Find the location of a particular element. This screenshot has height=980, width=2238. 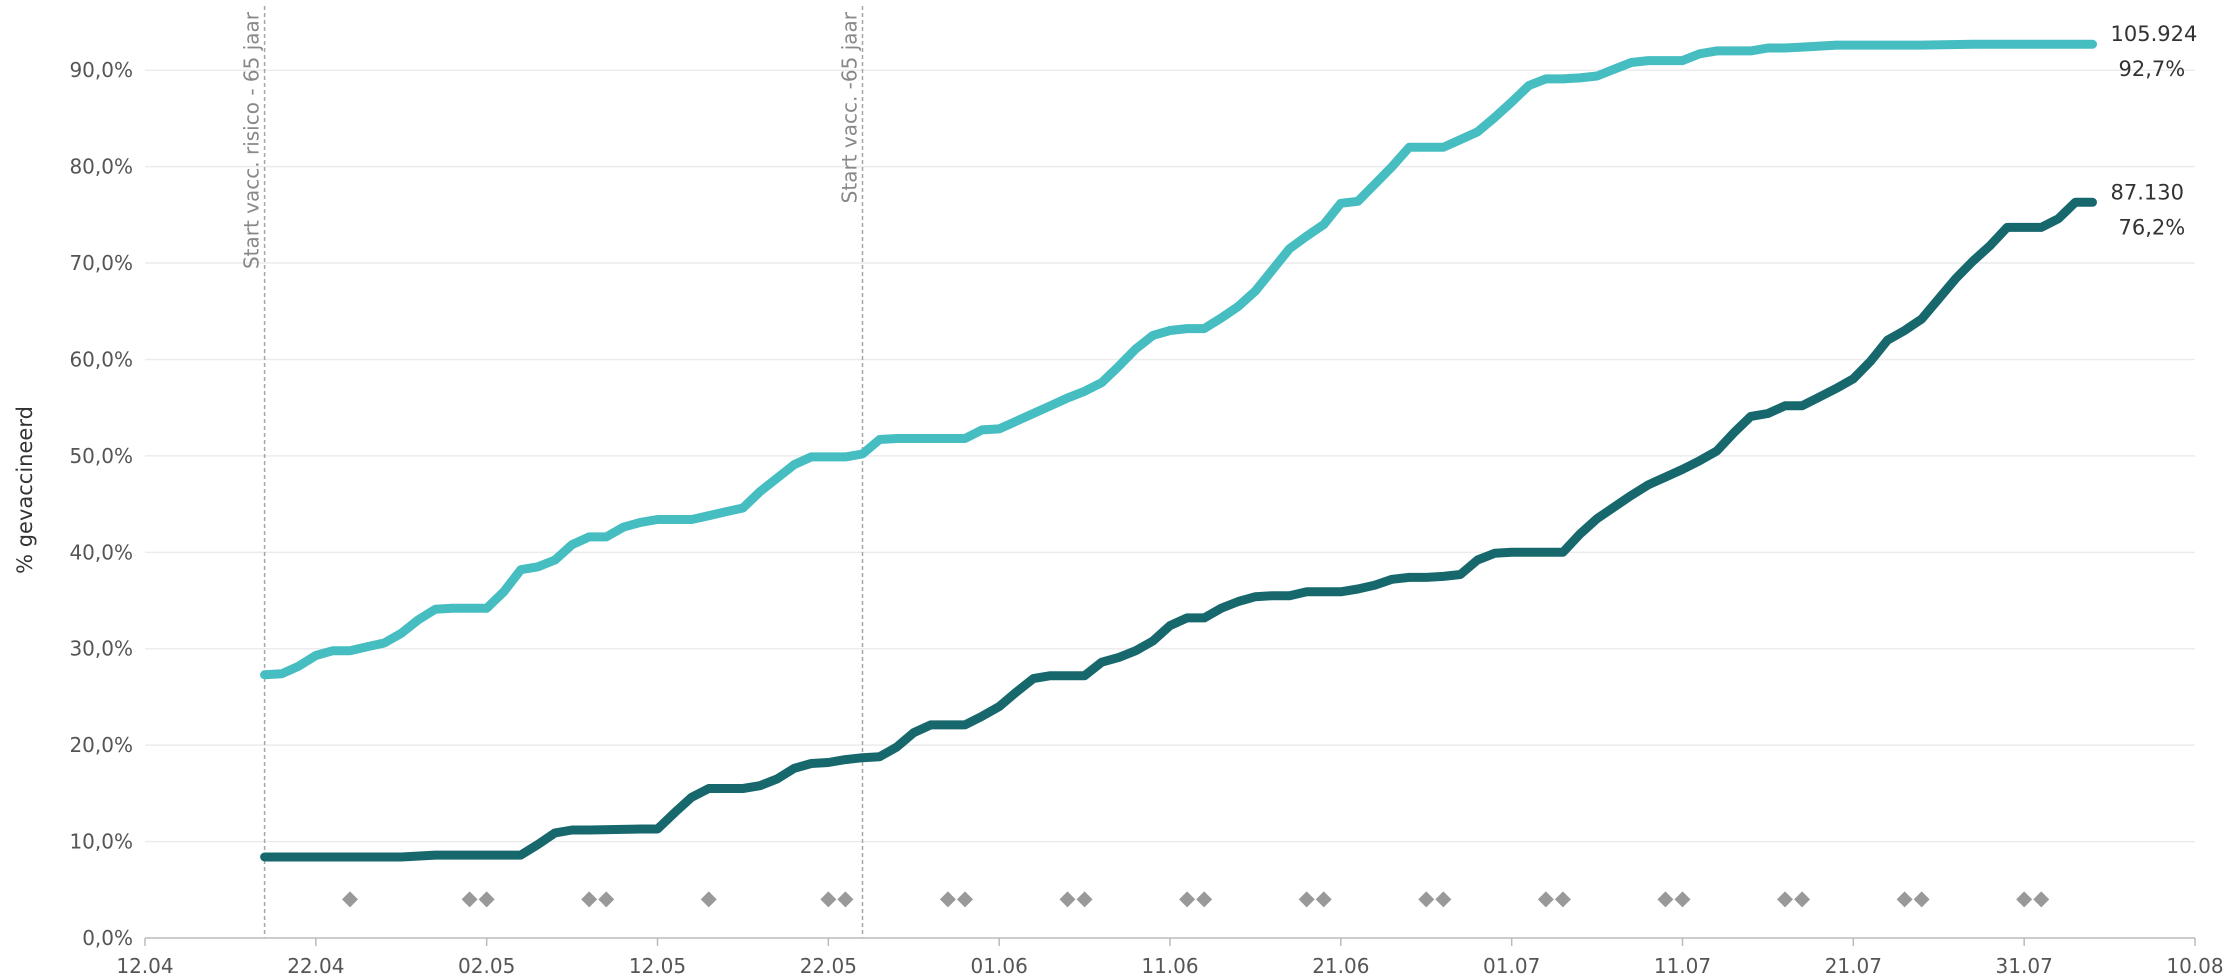

x-tick-label: 22.04 is located at coordinates (315, 966).